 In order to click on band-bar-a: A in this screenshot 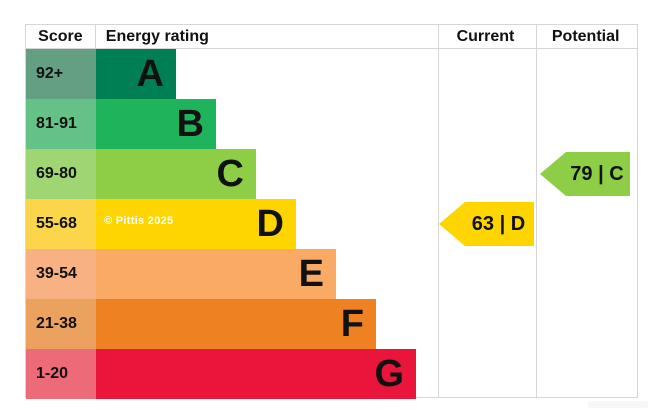, I will do `click(136, 74)`.